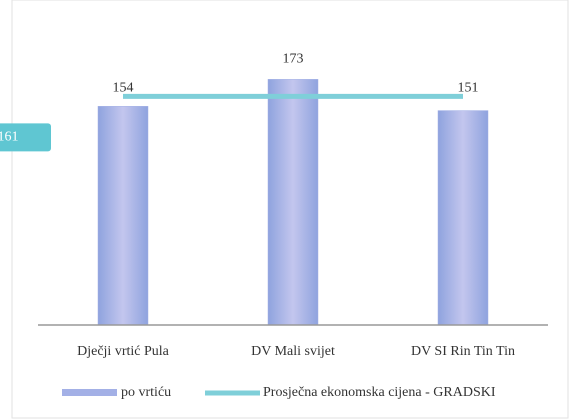 Image resolution: width=569 pixels, height=419 pixels. What do you see at coordinates (293, 351) in the screenshot?
I see `x-tick-label: DV Mali svijet` at bounding box center [293, 351].